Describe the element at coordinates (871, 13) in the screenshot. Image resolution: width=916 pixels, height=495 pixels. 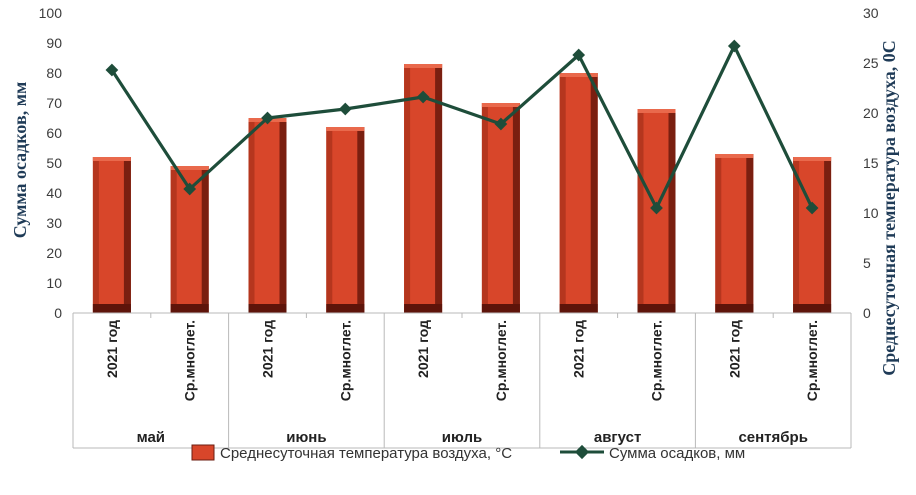
I see `right-tick-label: 30` at that location.